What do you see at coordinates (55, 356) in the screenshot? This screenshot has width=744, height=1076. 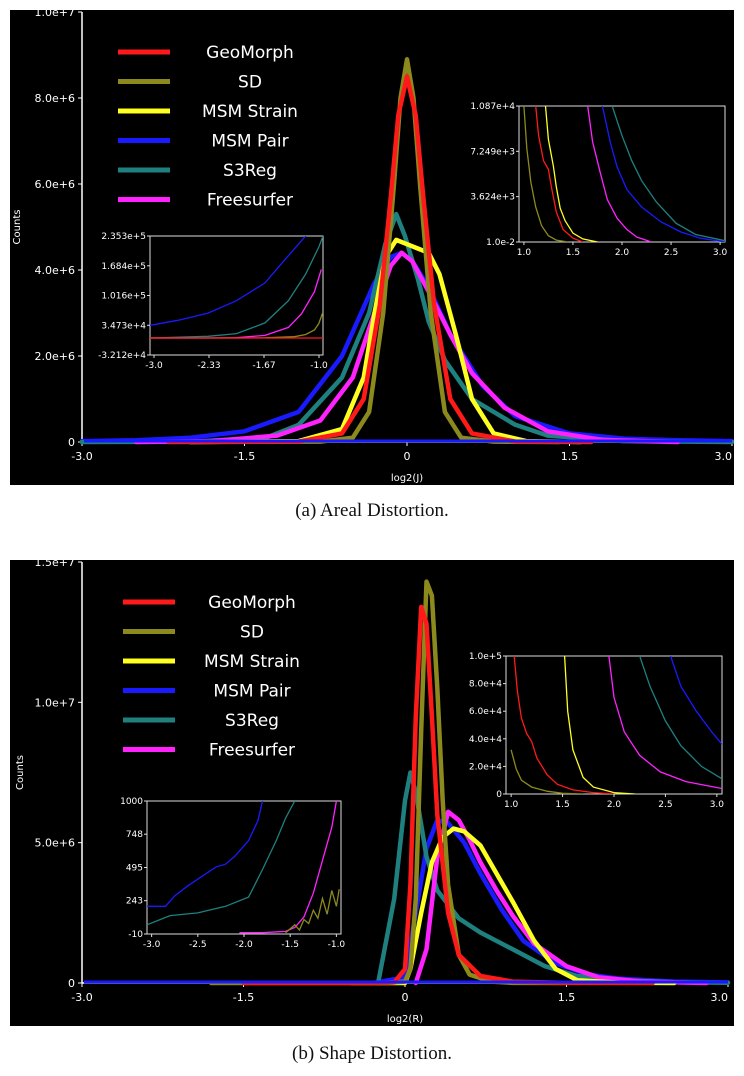 I see `y-tick-label: 2.0e+6` at bounding box center [55, 356].